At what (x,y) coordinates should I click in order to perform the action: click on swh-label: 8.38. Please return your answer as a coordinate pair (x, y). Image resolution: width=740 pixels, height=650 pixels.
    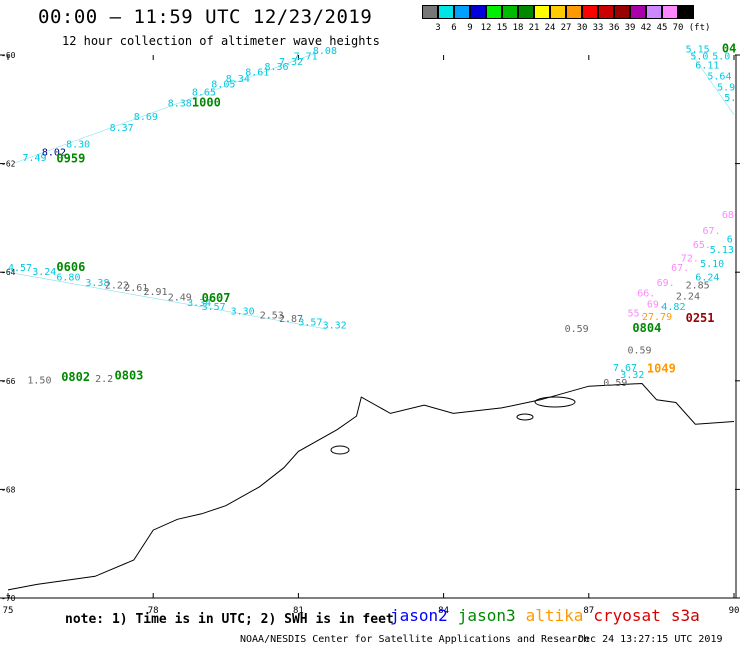
    Looking at the image, I should click on (180, 104).